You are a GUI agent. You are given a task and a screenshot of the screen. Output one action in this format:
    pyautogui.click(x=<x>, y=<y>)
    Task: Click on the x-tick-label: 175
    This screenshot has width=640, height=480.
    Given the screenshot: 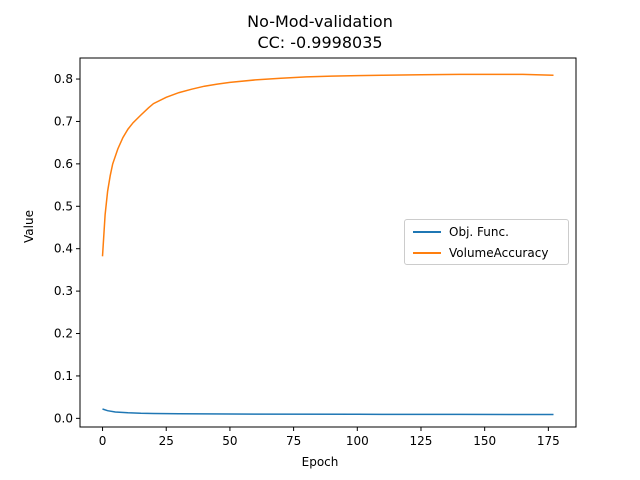 What is the action you would take?
    pyautogui.click(x=548, y=441)
    